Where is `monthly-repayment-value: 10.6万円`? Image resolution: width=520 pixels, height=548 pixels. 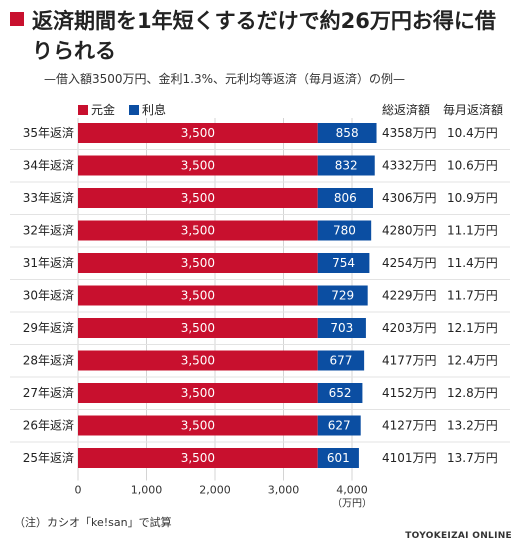
monthly-repayment-value: 10.6万円 is located at coordinates (472, 166).